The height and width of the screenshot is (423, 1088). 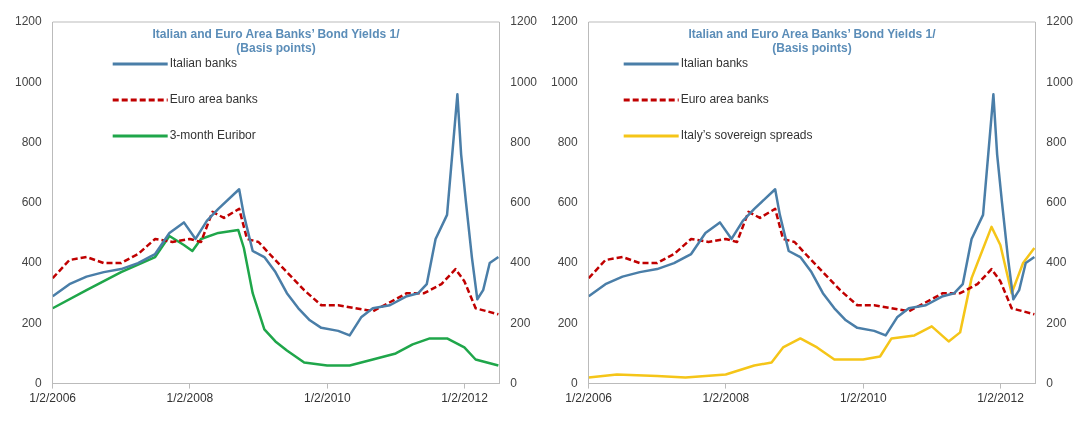 I want to click on legend-label: 3-month Euribor, so click(x=212, y=135).